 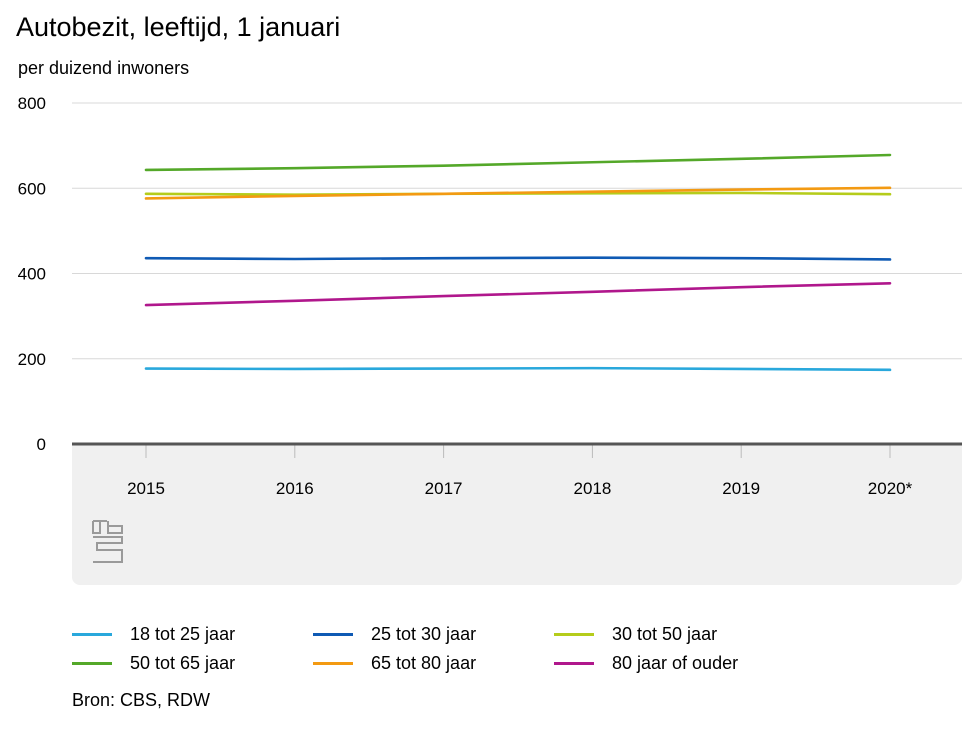 I want to click on x-tick-label: 2019, so click(x=741, y=488).